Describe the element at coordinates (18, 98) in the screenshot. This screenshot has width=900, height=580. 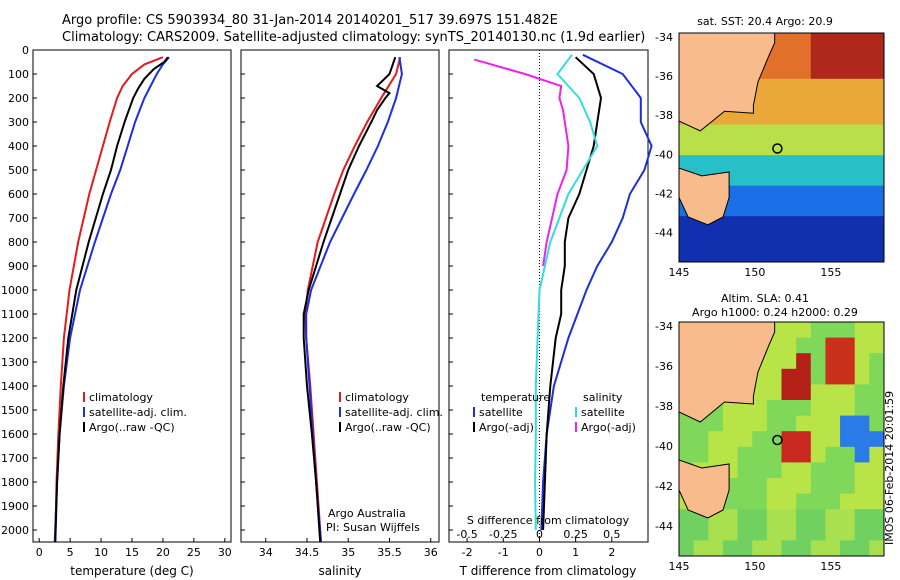
I see `depth-tick-label: 200` at that location.